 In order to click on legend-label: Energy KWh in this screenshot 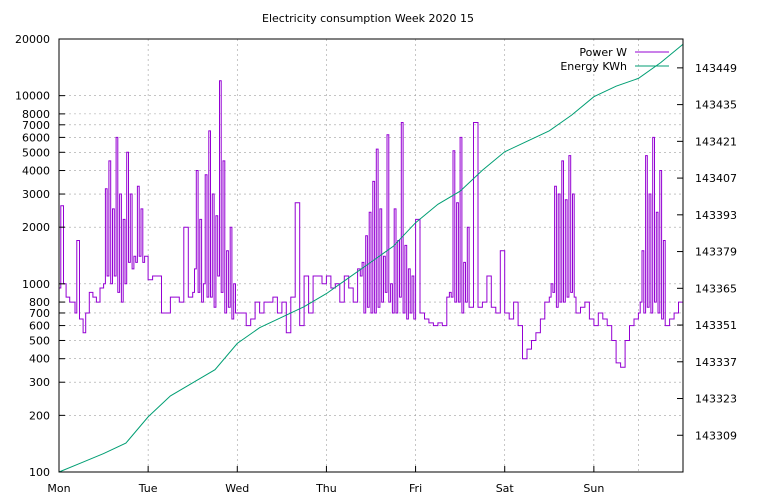, I will do `click(593, 66)`.